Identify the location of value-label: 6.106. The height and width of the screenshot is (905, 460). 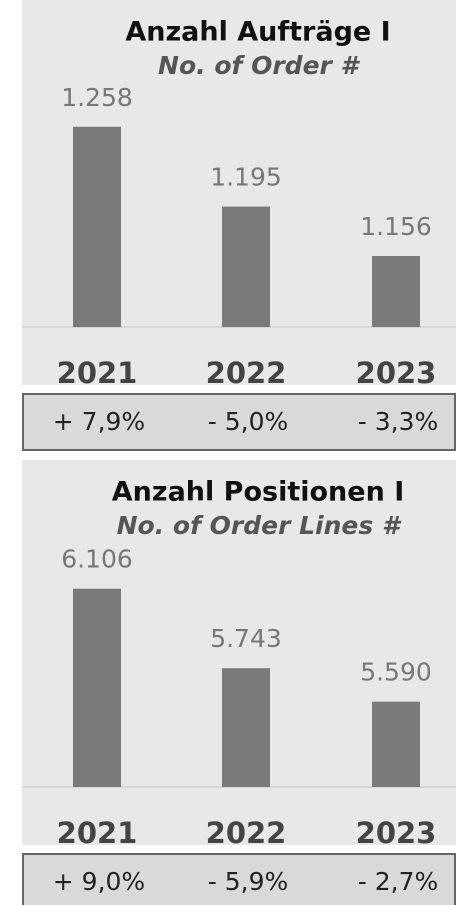
(97, 559).